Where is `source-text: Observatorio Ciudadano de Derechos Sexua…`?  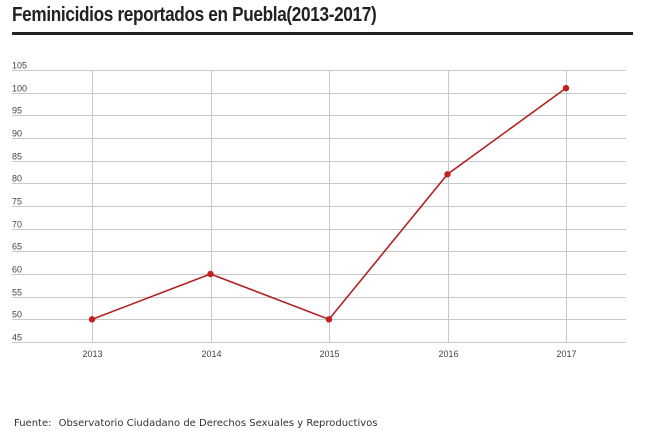 source-text: Observatorio Ciudadano de Derechos Sexua… is located at coordinates (218, 423).